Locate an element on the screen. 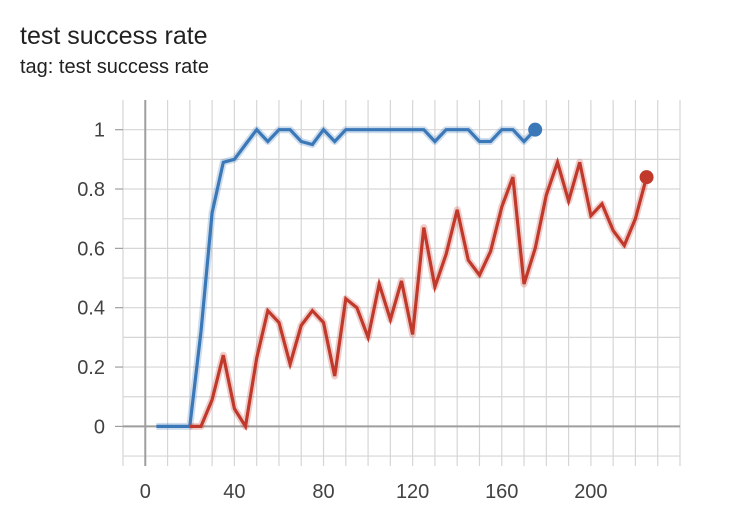  x-tick-label: 0 is located at coordinates (145, 492).